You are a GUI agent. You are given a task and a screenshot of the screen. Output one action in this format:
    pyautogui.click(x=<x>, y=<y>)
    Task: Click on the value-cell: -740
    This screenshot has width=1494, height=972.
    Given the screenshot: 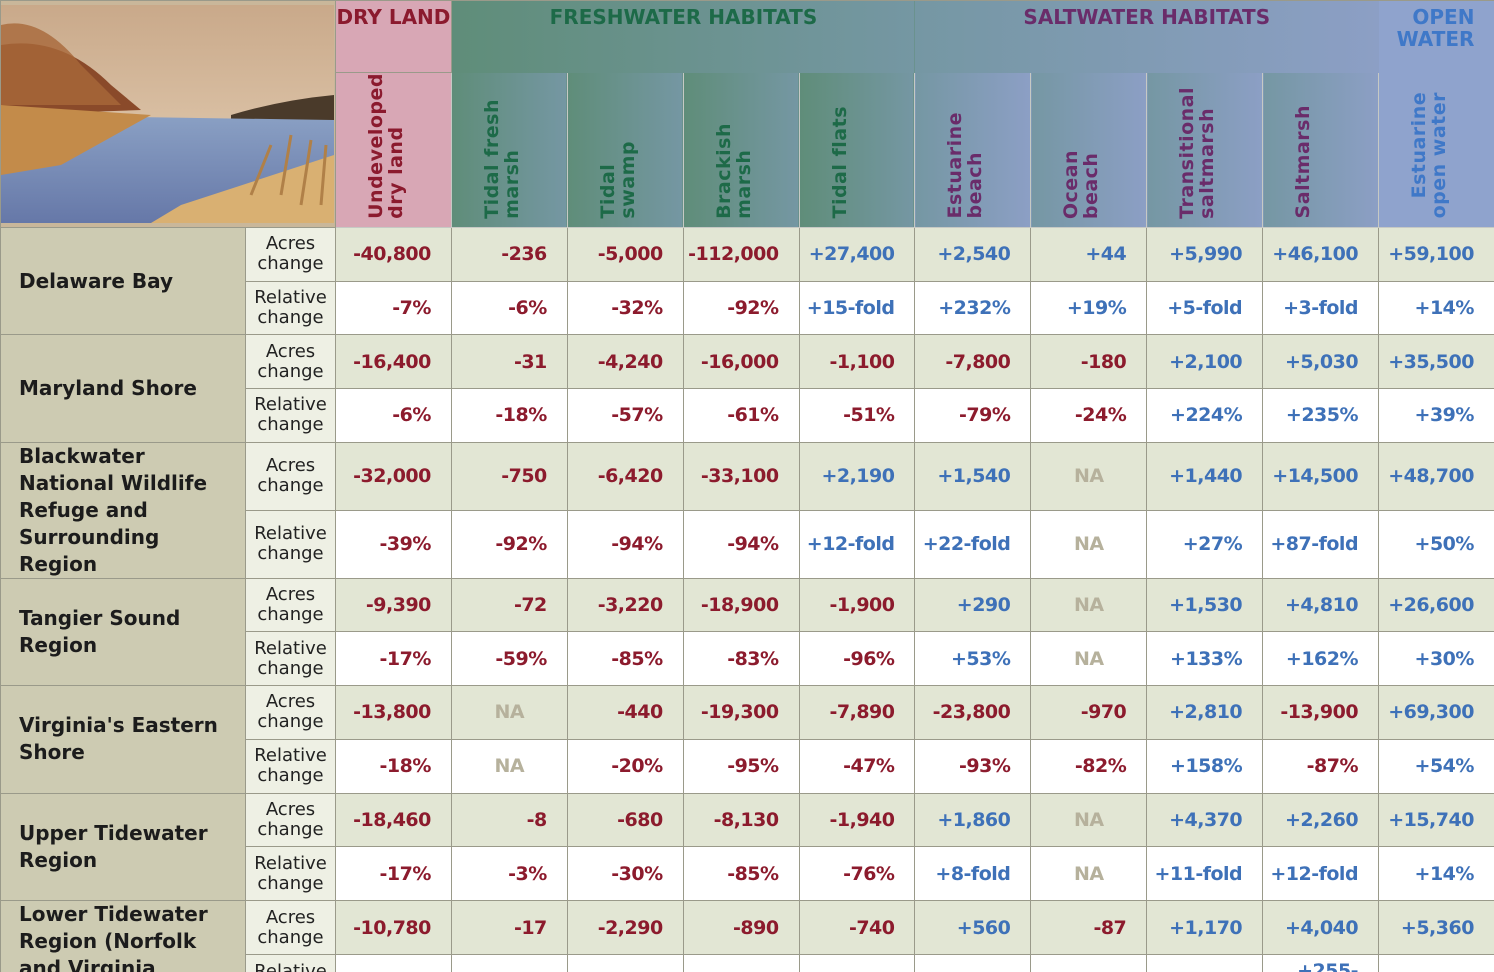 What is the action you would take?
    pyautogui.click(x=857, y=927)
    